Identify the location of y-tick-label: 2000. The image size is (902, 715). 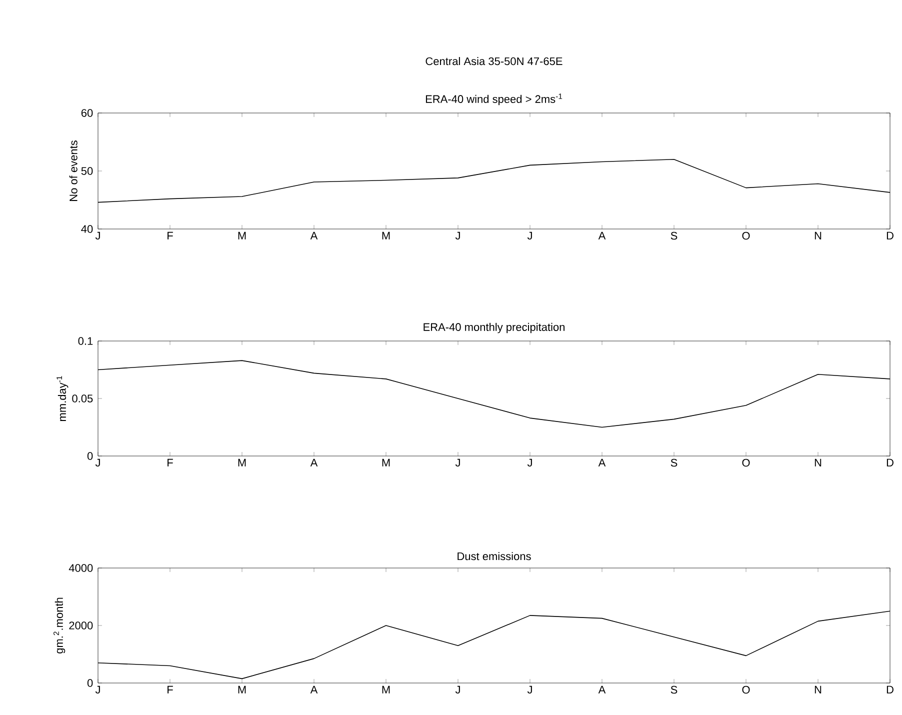
(81, 626).